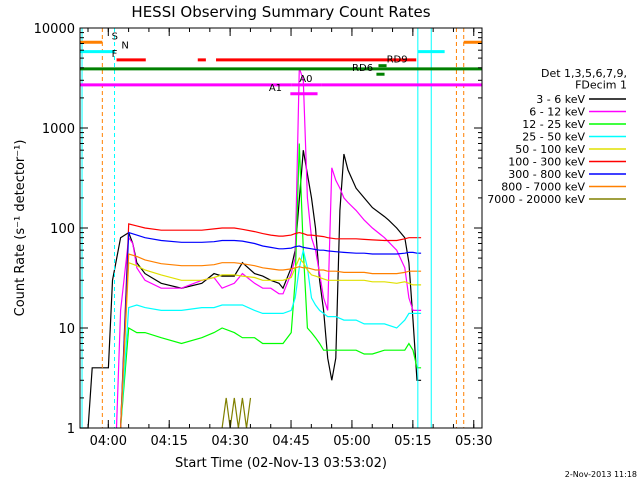 The image size is (640, 480). What do you see at coordinates (280, 12) in the screenshot?
I see `chart-title: HESSI Observing Summary Count Rates` at bounding box center [280, 12].